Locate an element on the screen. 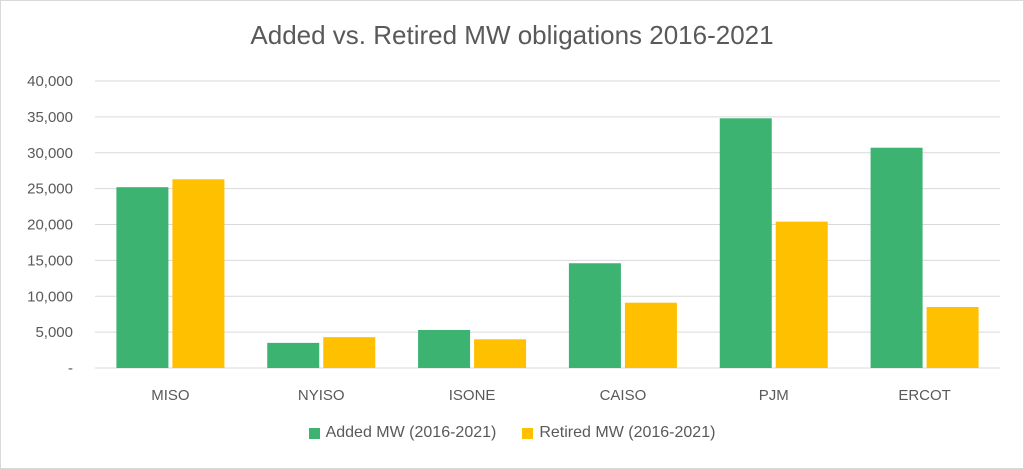  bar-retired-caiso is located at coordinates (650, 335).